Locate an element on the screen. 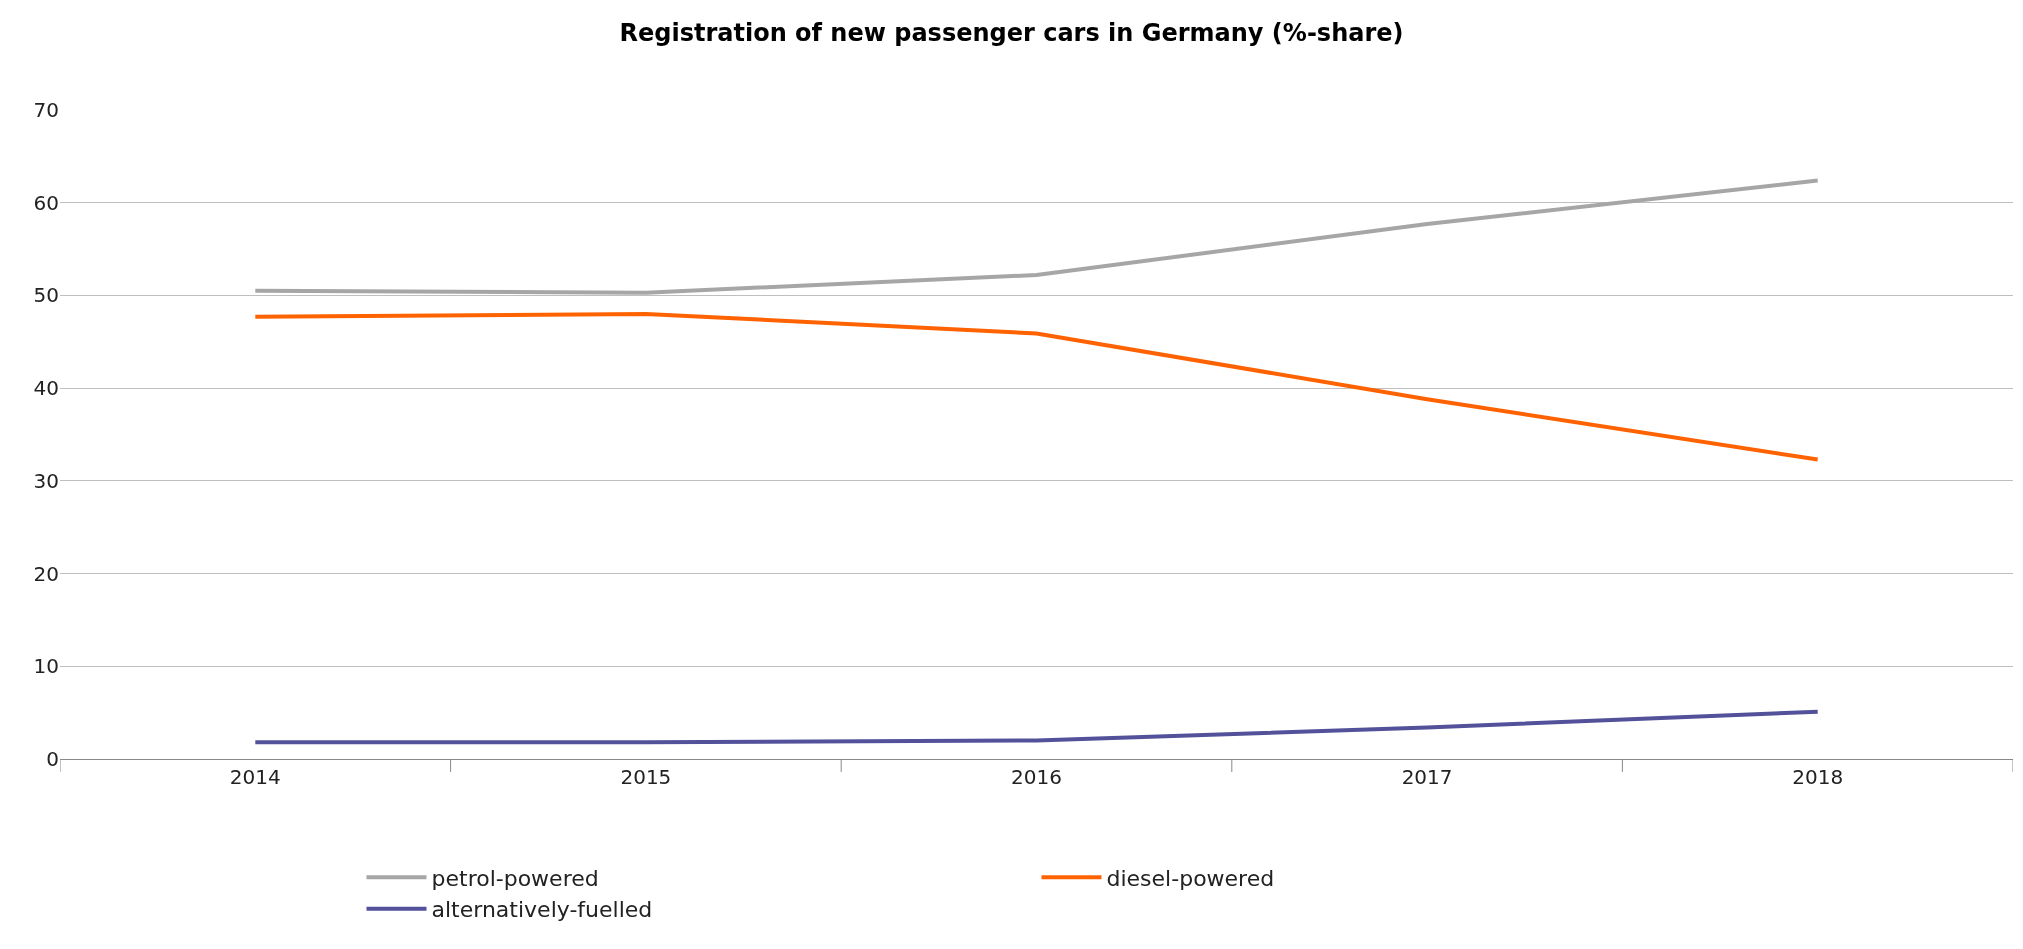 This screenshot has height=949, width=2023. y-tick-label: 10 is located at coordinates (46, 666).